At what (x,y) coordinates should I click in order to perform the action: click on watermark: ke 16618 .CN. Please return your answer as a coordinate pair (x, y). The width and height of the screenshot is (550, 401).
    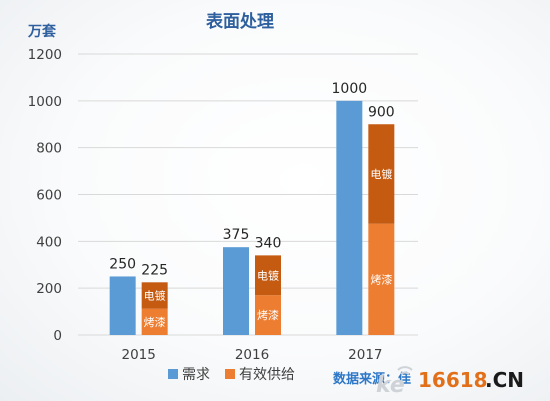
    Looking at the image, I should click on (450, 382).